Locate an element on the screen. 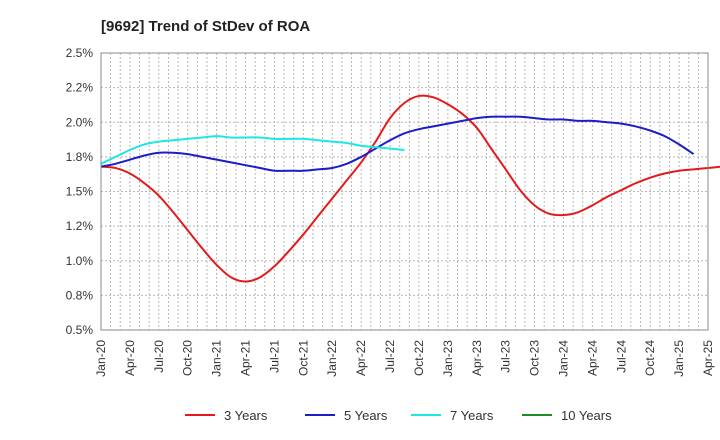 The image size is (720, 440). x-tick-label: Apr-24 is located at coordinates (592, 358).